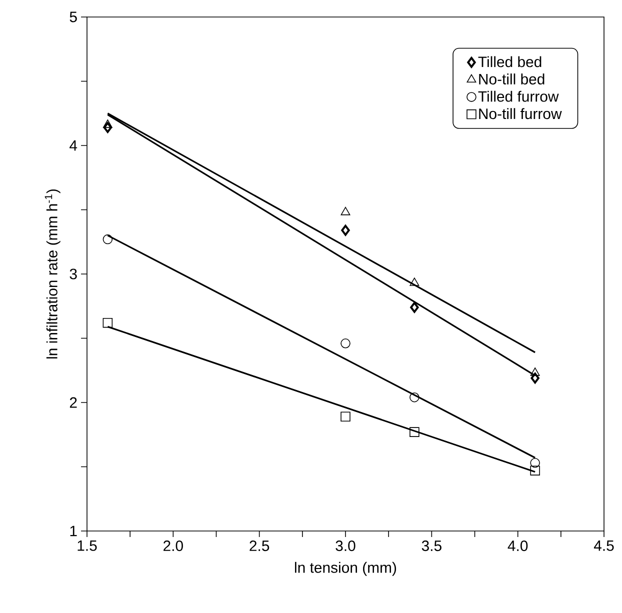  I want to click on y-tick-label: 1, so click(73, 531).